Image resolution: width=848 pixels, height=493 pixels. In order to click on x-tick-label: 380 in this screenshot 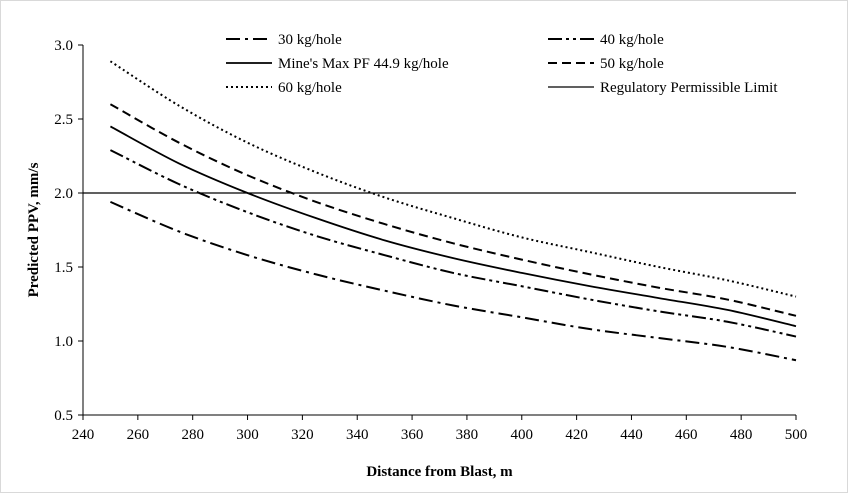, I will do `click(467, 435)`.